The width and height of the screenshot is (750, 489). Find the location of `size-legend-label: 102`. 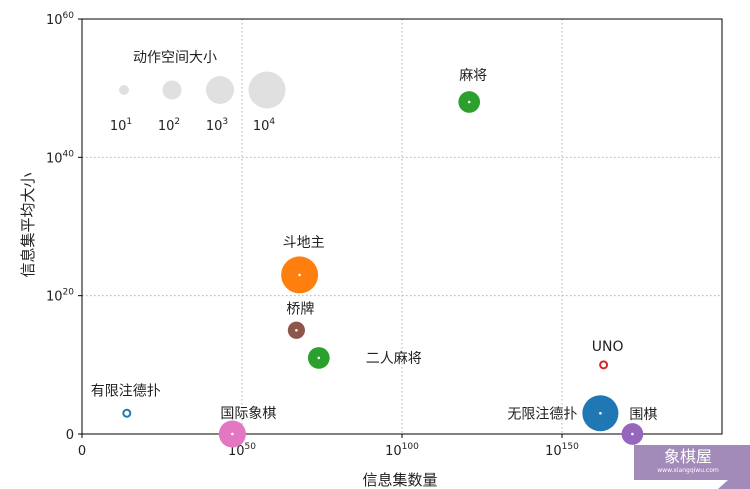

size-legend-label: 102 is located at coordinates (169, 125).